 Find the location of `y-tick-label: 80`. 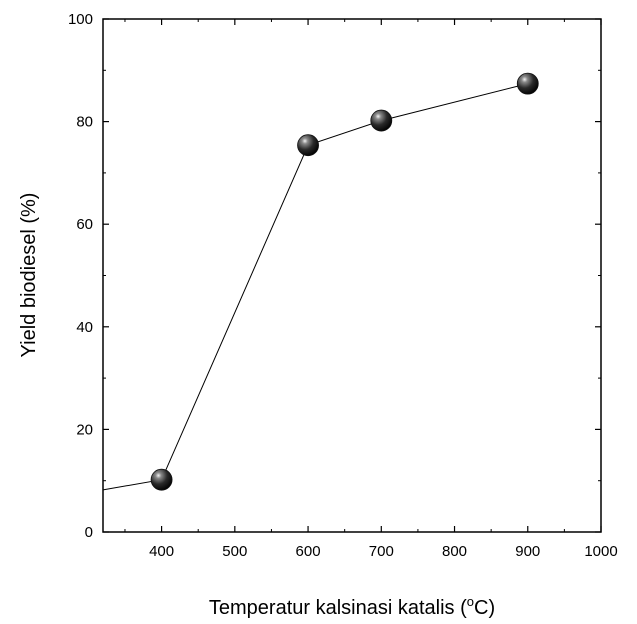

y-tick-label: 80 is located at coordinates (84, 122).